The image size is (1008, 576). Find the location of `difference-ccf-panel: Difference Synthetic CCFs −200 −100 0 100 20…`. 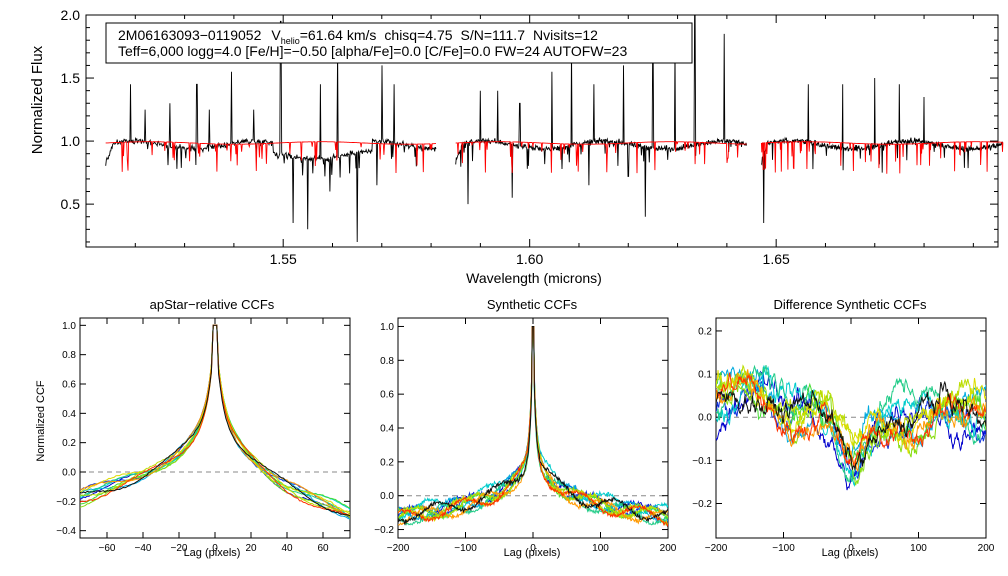

difference-ccf-panel: Difference Synthetic CCFs −200 −100 0 100 20… is located at coordinates (843, 428).